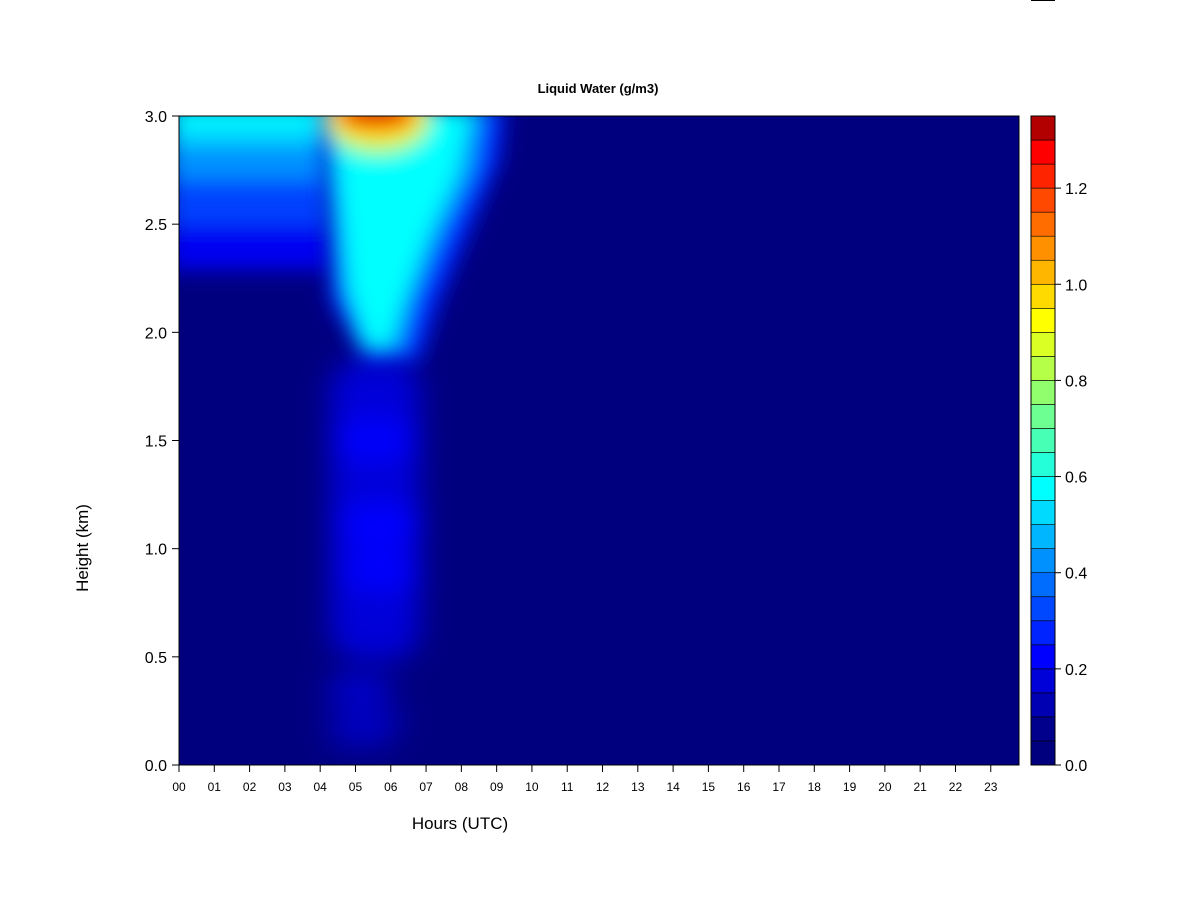  What do you see at coordinates (156, 658) in the screenshot?
I see `y-tick-label: 0.5` at bounding box center [156, 658].